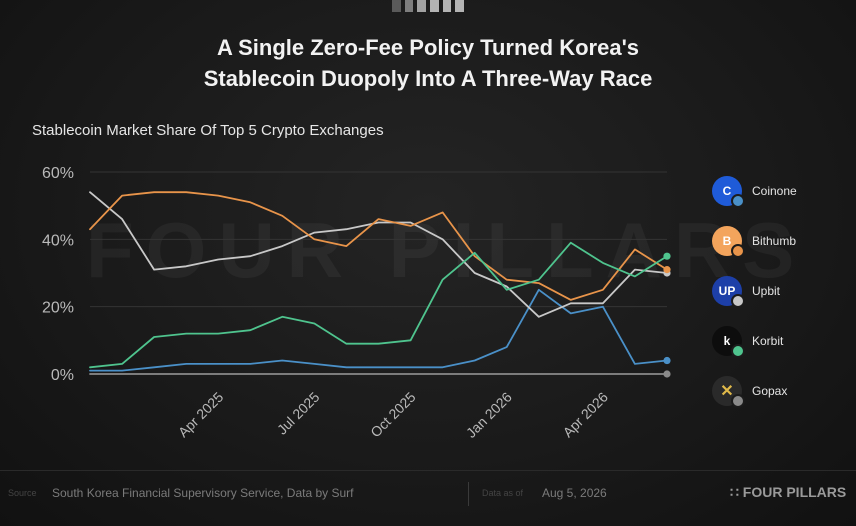 Image resolution: width=856 pixels, height=526 pixels. Describe the element at coordinates (428, 470) in the screenshot. I see `footer-divider` at that location.